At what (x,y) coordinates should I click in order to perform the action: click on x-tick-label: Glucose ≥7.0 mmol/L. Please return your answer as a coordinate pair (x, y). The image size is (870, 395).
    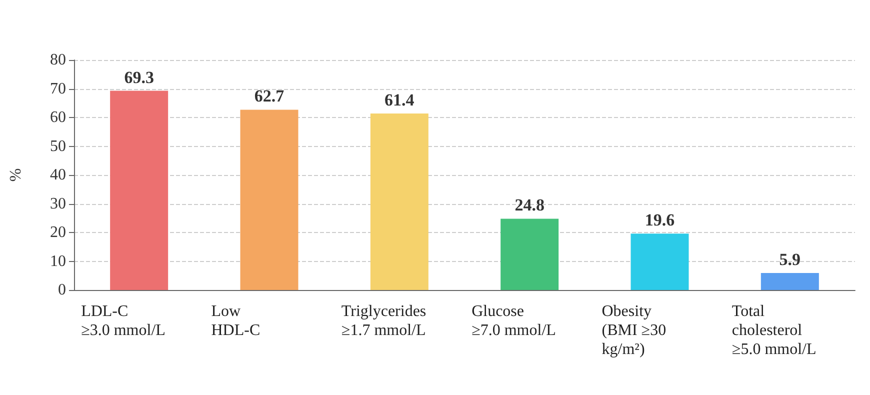
    Looking at the image, I should click on (514, 321).